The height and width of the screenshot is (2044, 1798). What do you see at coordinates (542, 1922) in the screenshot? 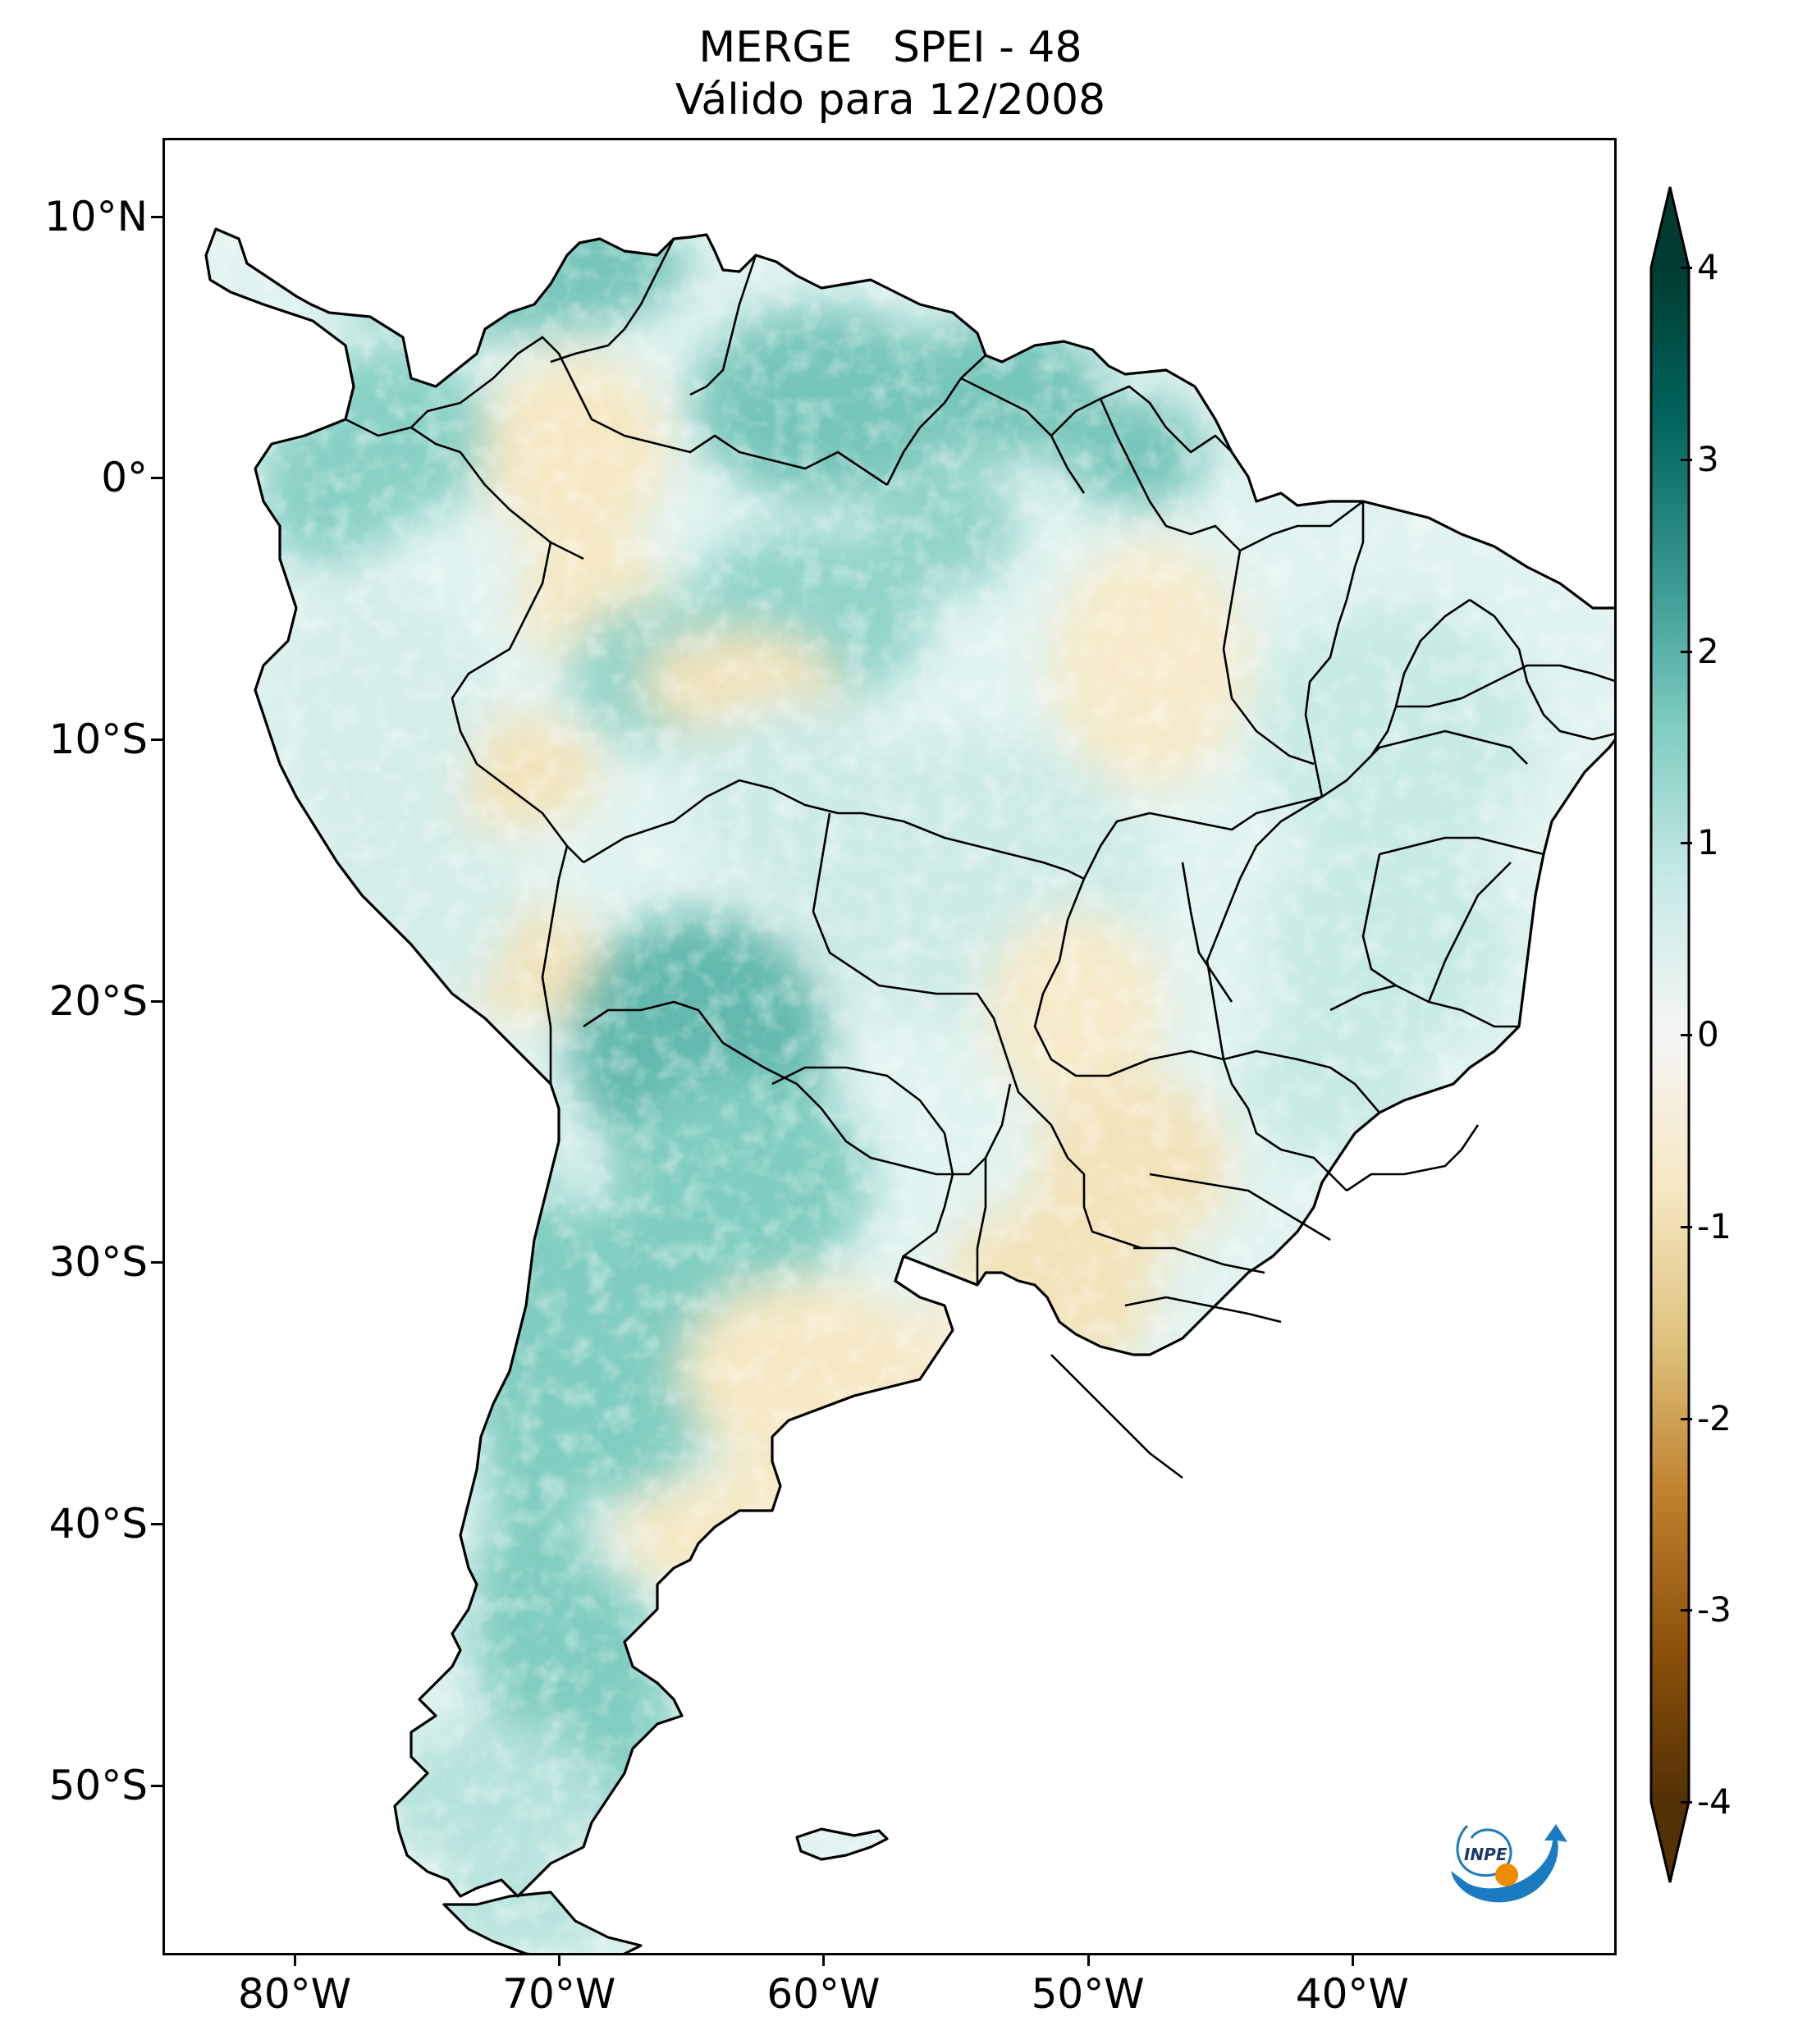
I see `coast-tierra-del-fuego` at bounding box center [542, 1922].